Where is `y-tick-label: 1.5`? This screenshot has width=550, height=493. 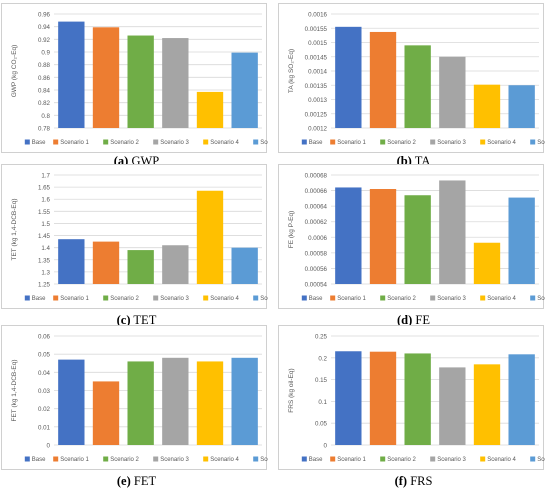 y-tick-label: 1.5 is located at coordinates (45, 224).